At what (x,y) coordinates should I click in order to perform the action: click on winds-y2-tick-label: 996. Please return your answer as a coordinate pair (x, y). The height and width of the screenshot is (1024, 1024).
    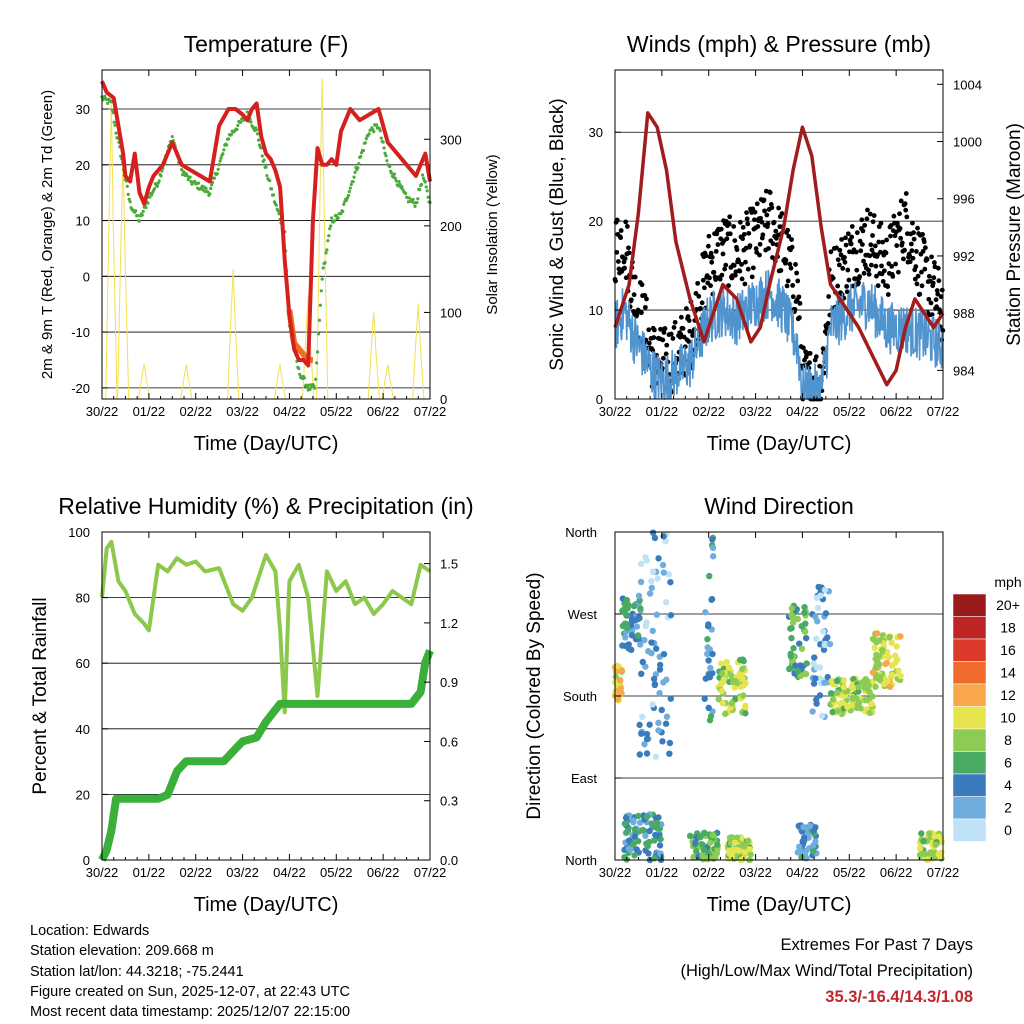
    Looking at the image, I should click on (964, 199).